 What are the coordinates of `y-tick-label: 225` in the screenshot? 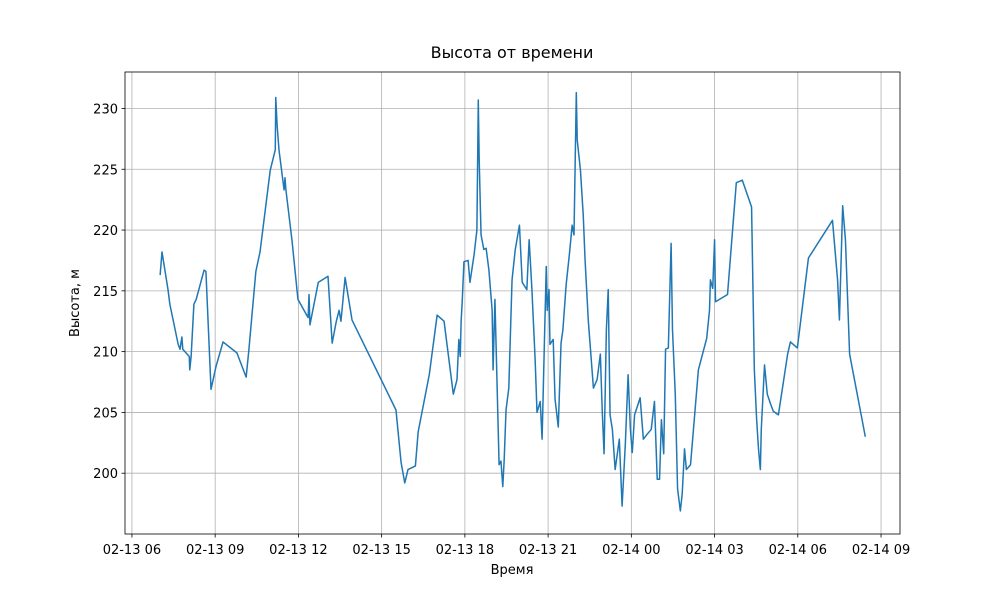 It's located at (105, 170).